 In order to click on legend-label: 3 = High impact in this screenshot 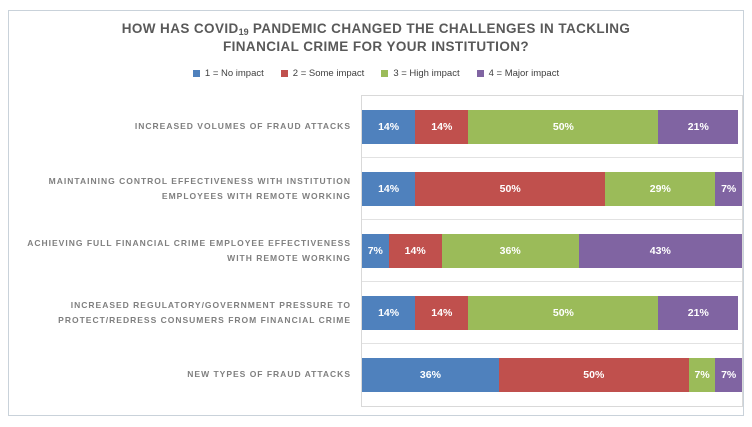, I will do `click(426, 74)`.